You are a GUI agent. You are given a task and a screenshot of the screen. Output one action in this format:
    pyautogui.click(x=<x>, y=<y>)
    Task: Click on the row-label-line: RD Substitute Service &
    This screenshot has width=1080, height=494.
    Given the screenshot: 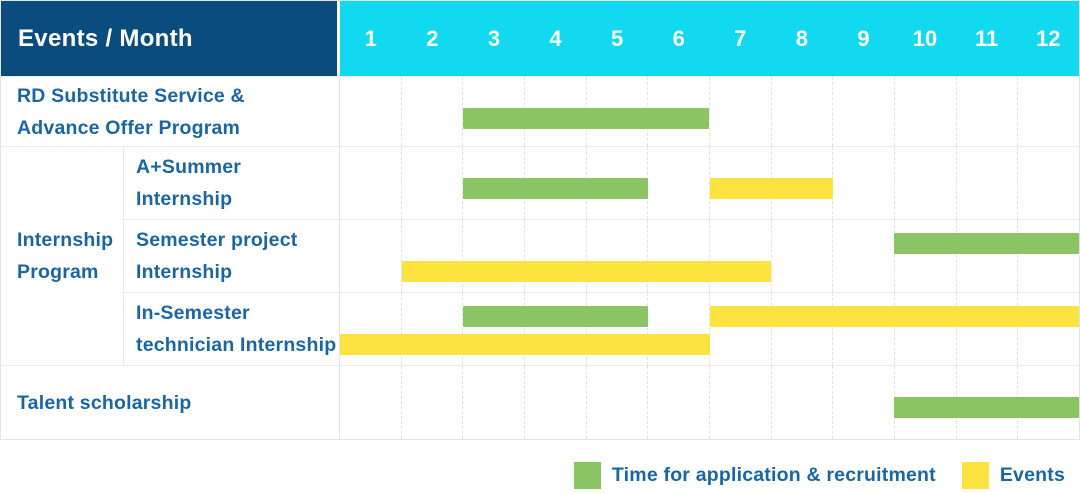 What is the action you would take?
    pyautogui.click(x=131, y=95)
    